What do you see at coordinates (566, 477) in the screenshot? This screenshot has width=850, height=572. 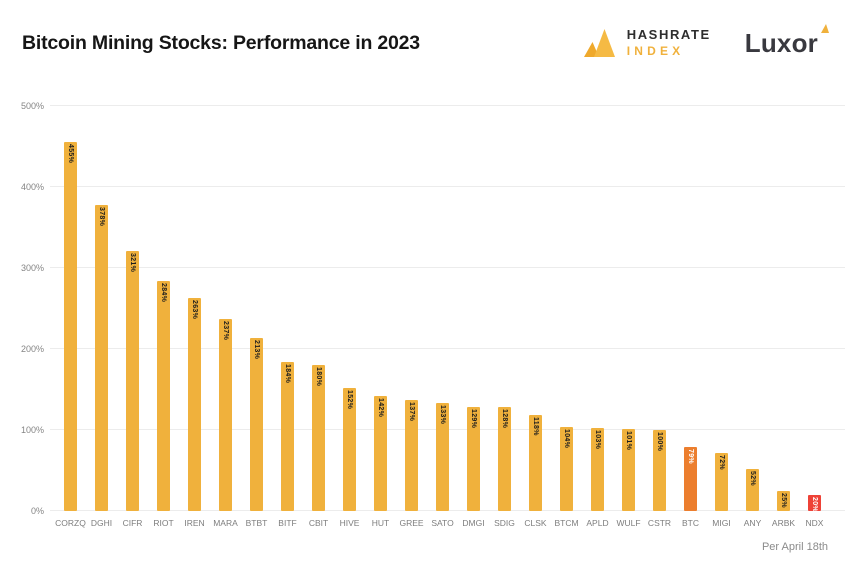 I see `bar-btcm: 104% BTCM` at bounding box center [566, 477].